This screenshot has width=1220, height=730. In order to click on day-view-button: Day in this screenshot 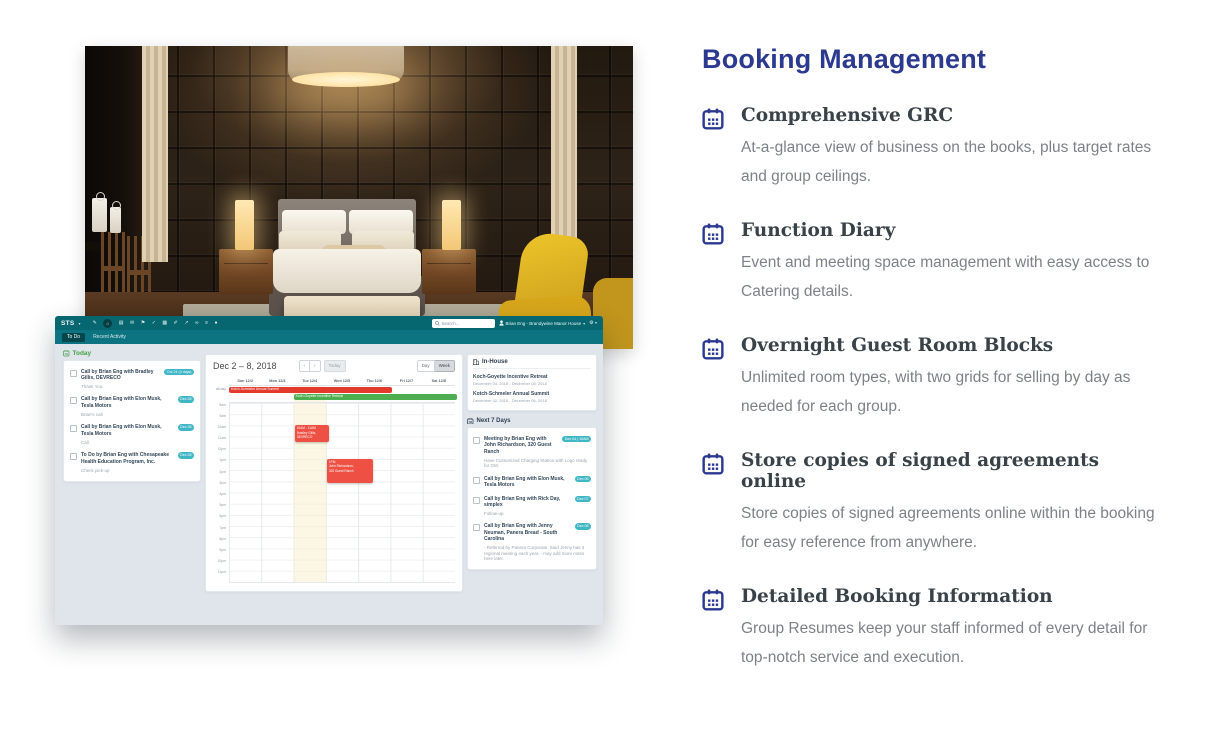, I will do `click(425, 366)`.